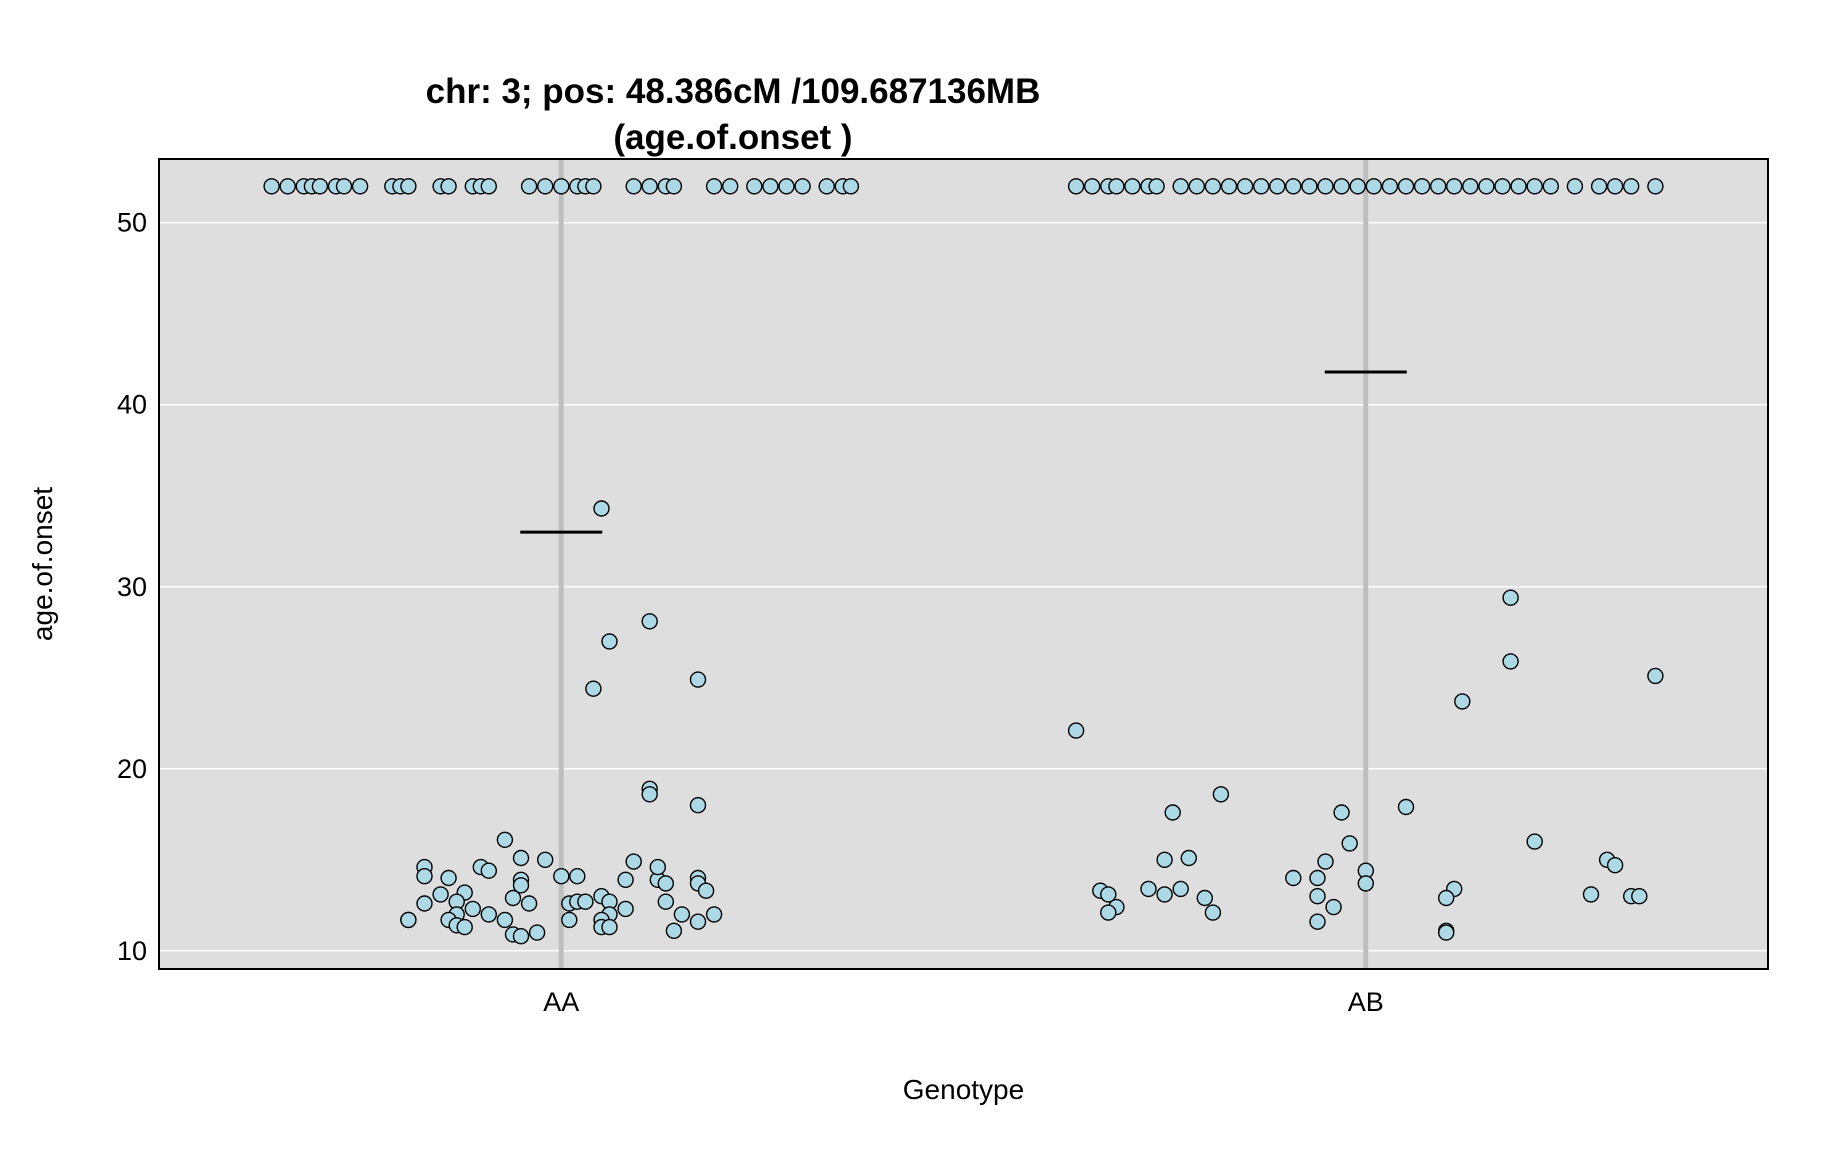 The width and height of the screenshot is (1824, 1157). Describe the element at coordinates (1366, 1002) in the screenshot. I see `x-tick-label: AB` at that location.